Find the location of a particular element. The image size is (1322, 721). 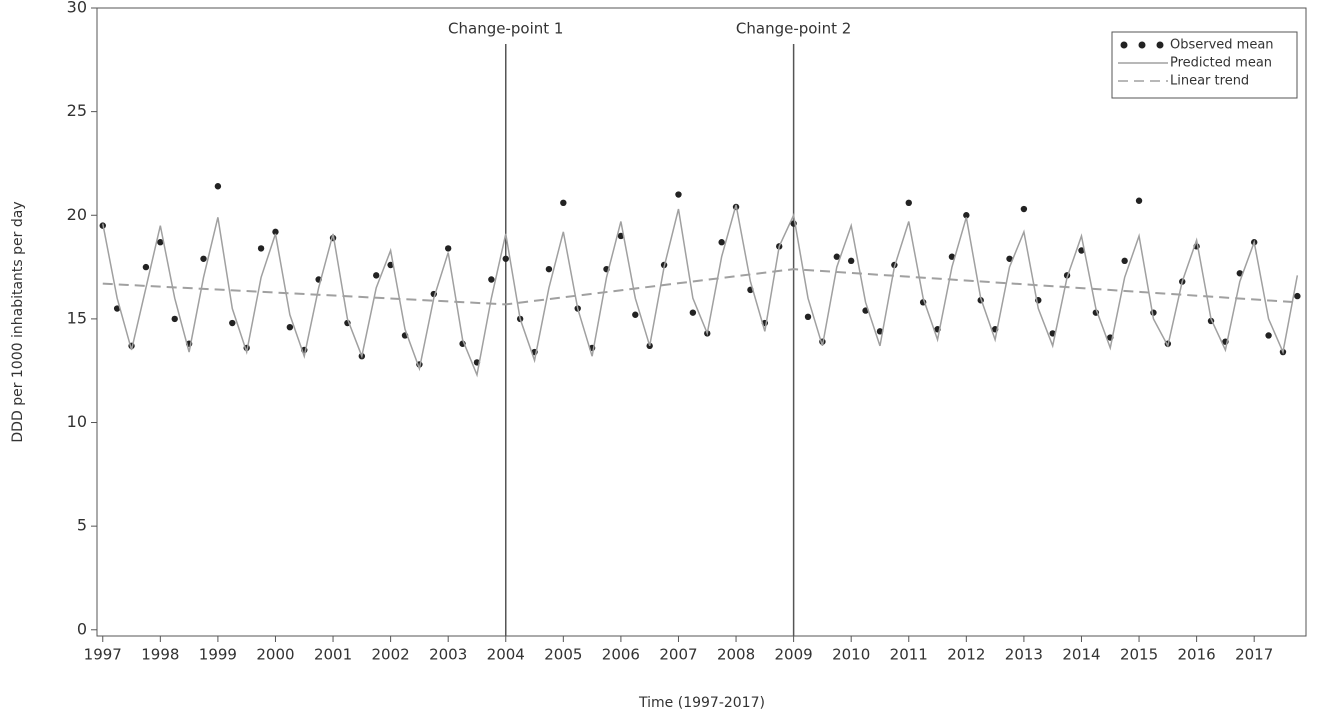

x-tick-label: 2004 is located at coordinates (506, 655).